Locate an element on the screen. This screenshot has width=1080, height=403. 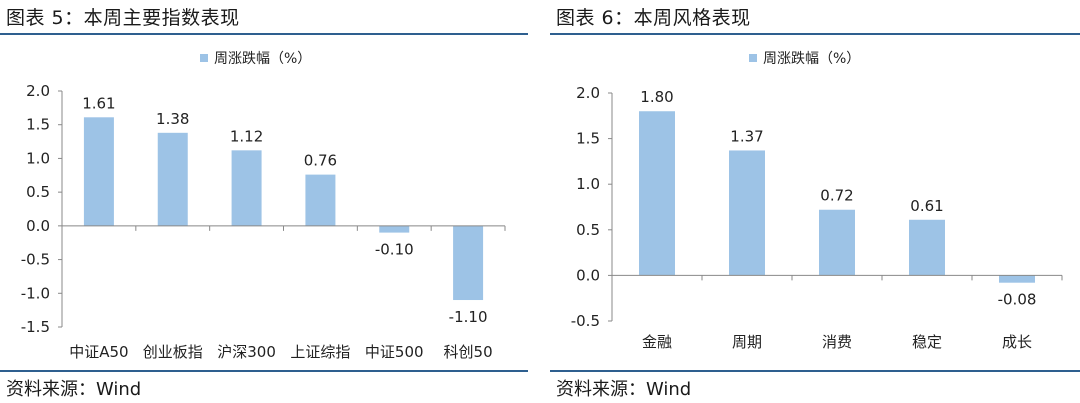
chart-title: 图表 5：本周主要指数表现 is located at coordinates (123, 18).